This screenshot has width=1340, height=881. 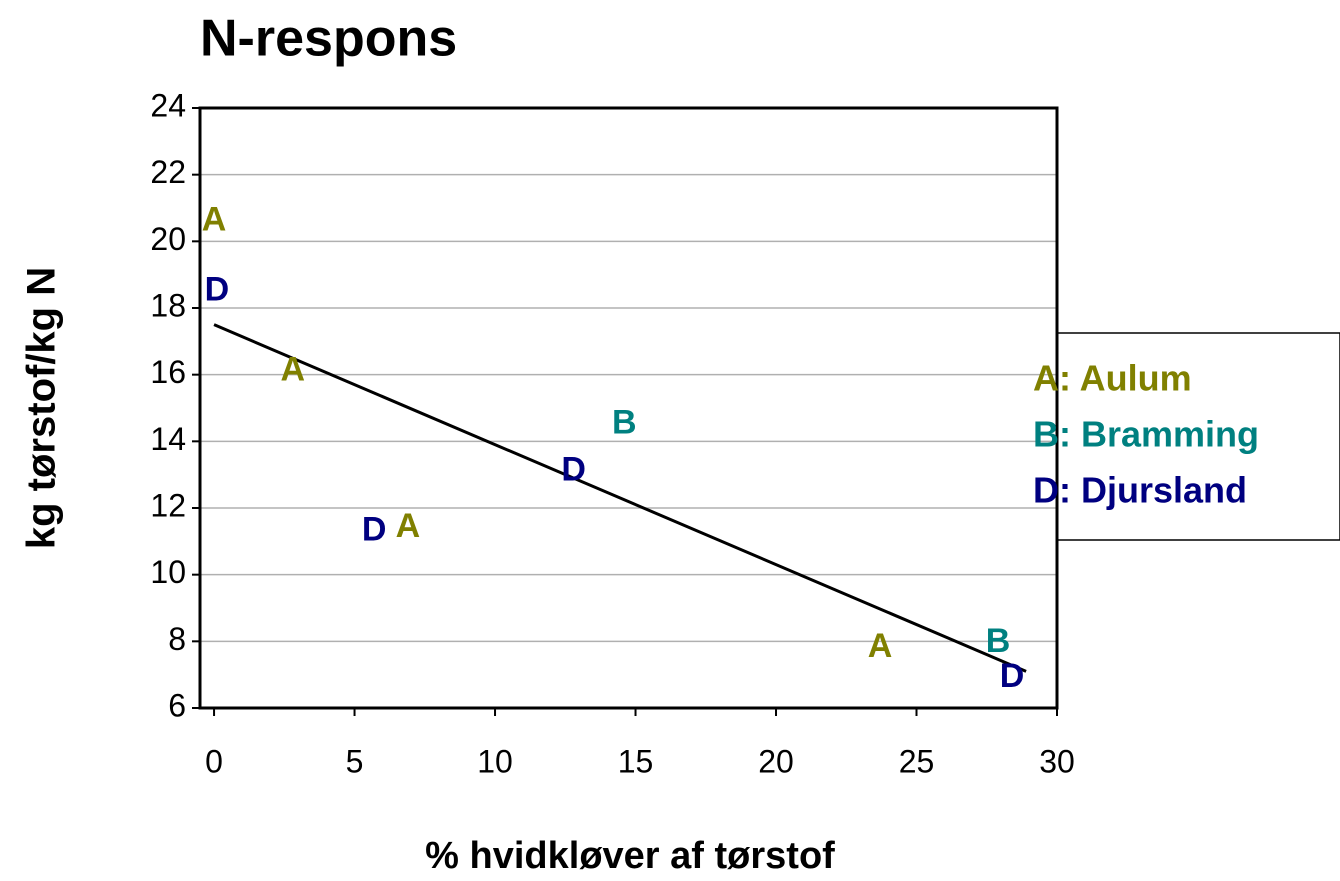 I want to click on chart-title: N-respons, so click(x=328, y=39).